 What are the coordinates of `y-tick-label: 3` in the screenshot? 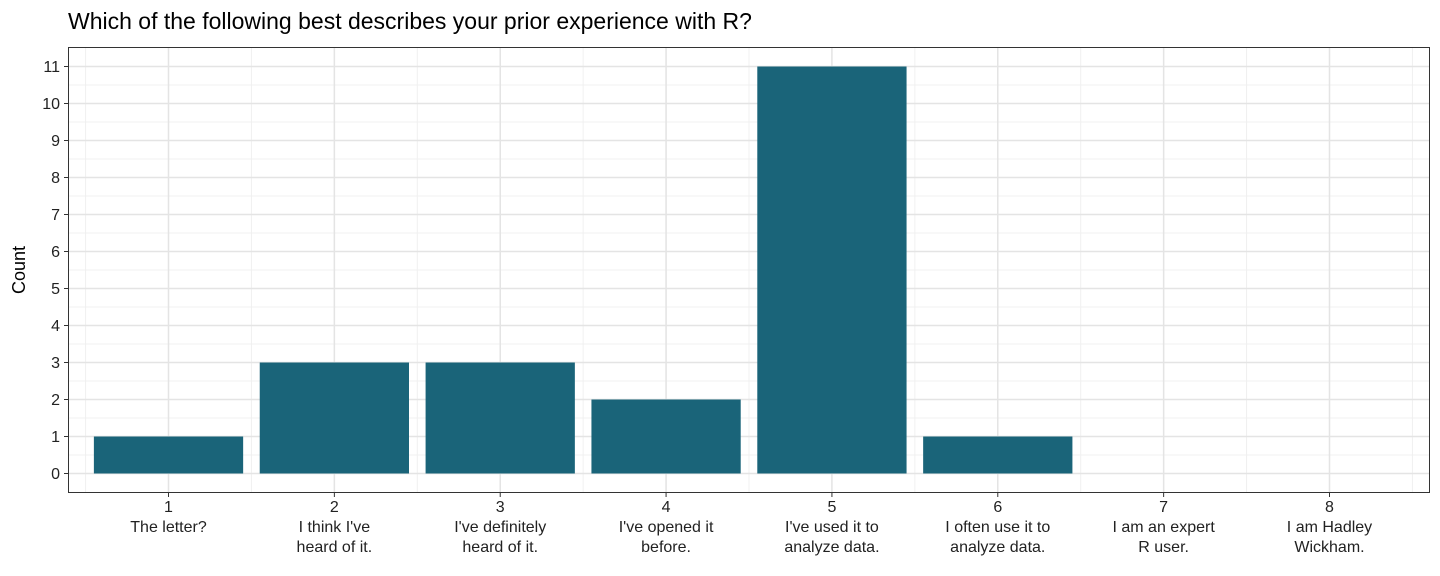 It's located at (55, 363).